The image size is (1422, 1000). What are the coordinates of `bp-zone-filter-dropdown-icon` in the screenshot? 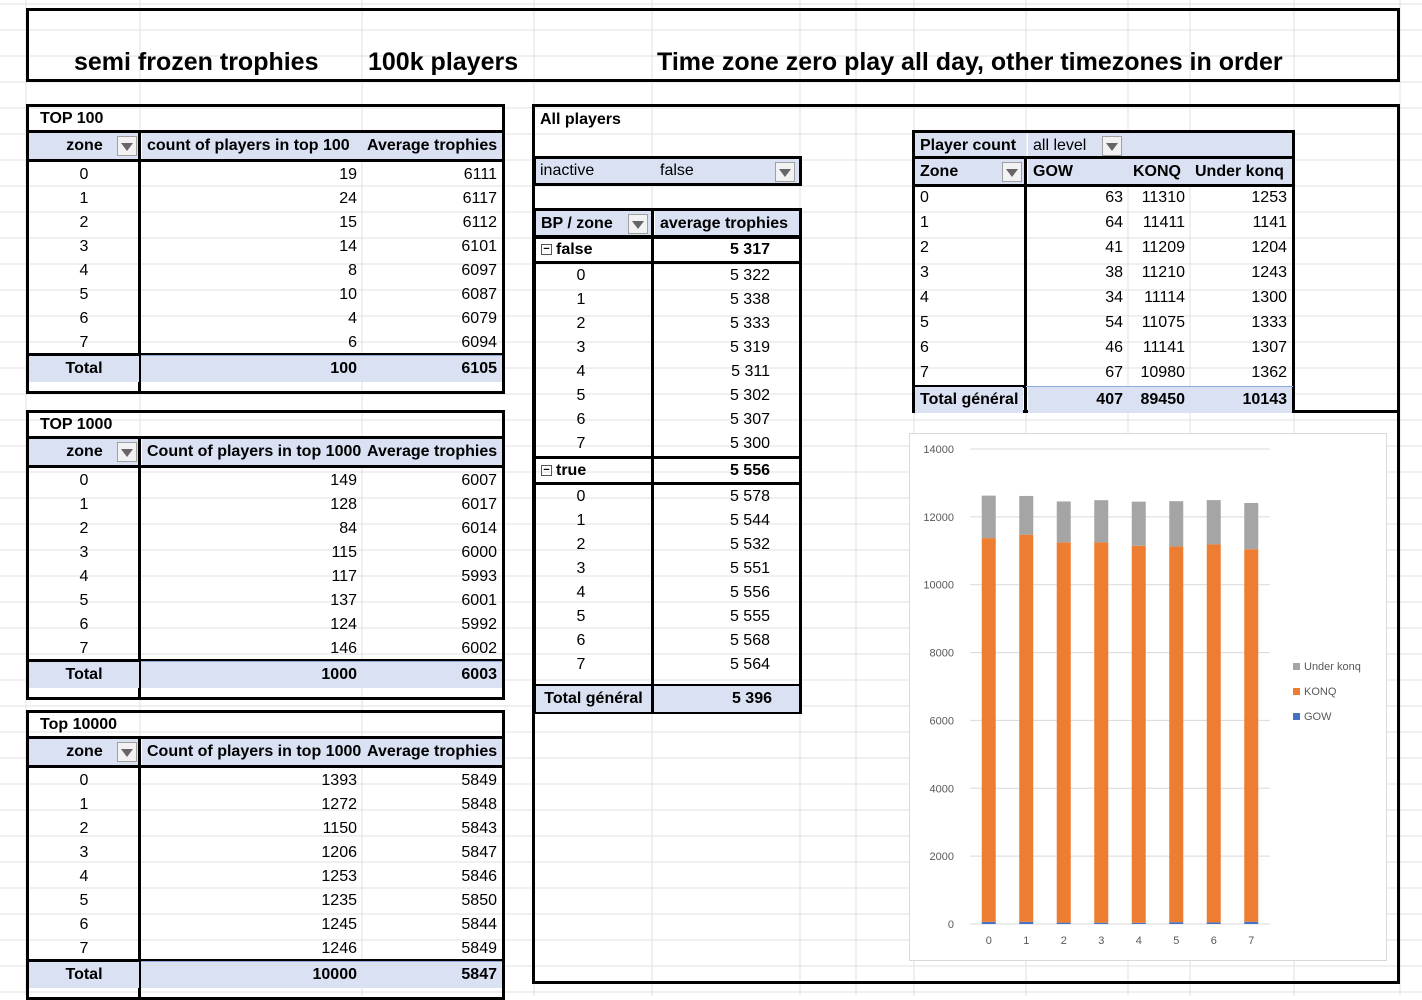 It's located at (638, 224).